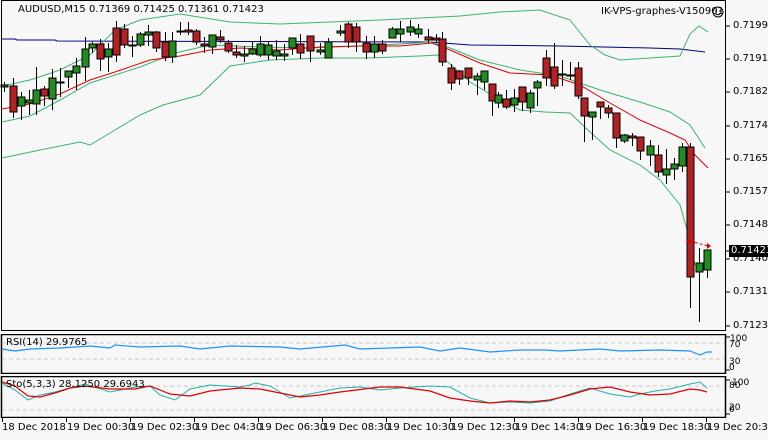  I want to click on time-axis-label: 19 Dec 14:30, so click(549, 427).